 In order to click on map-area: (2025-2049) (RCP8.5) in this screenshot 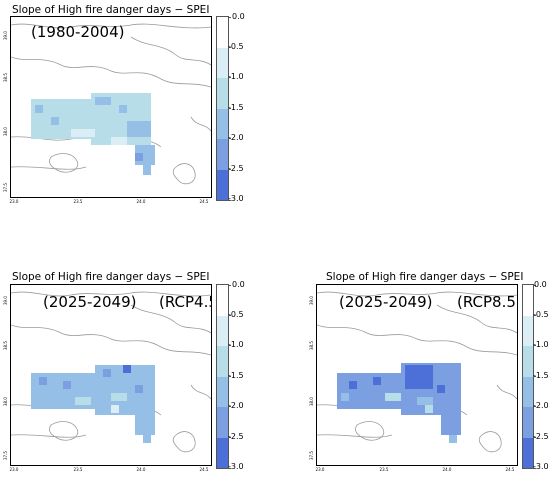, I will do `click(417, 375)`.